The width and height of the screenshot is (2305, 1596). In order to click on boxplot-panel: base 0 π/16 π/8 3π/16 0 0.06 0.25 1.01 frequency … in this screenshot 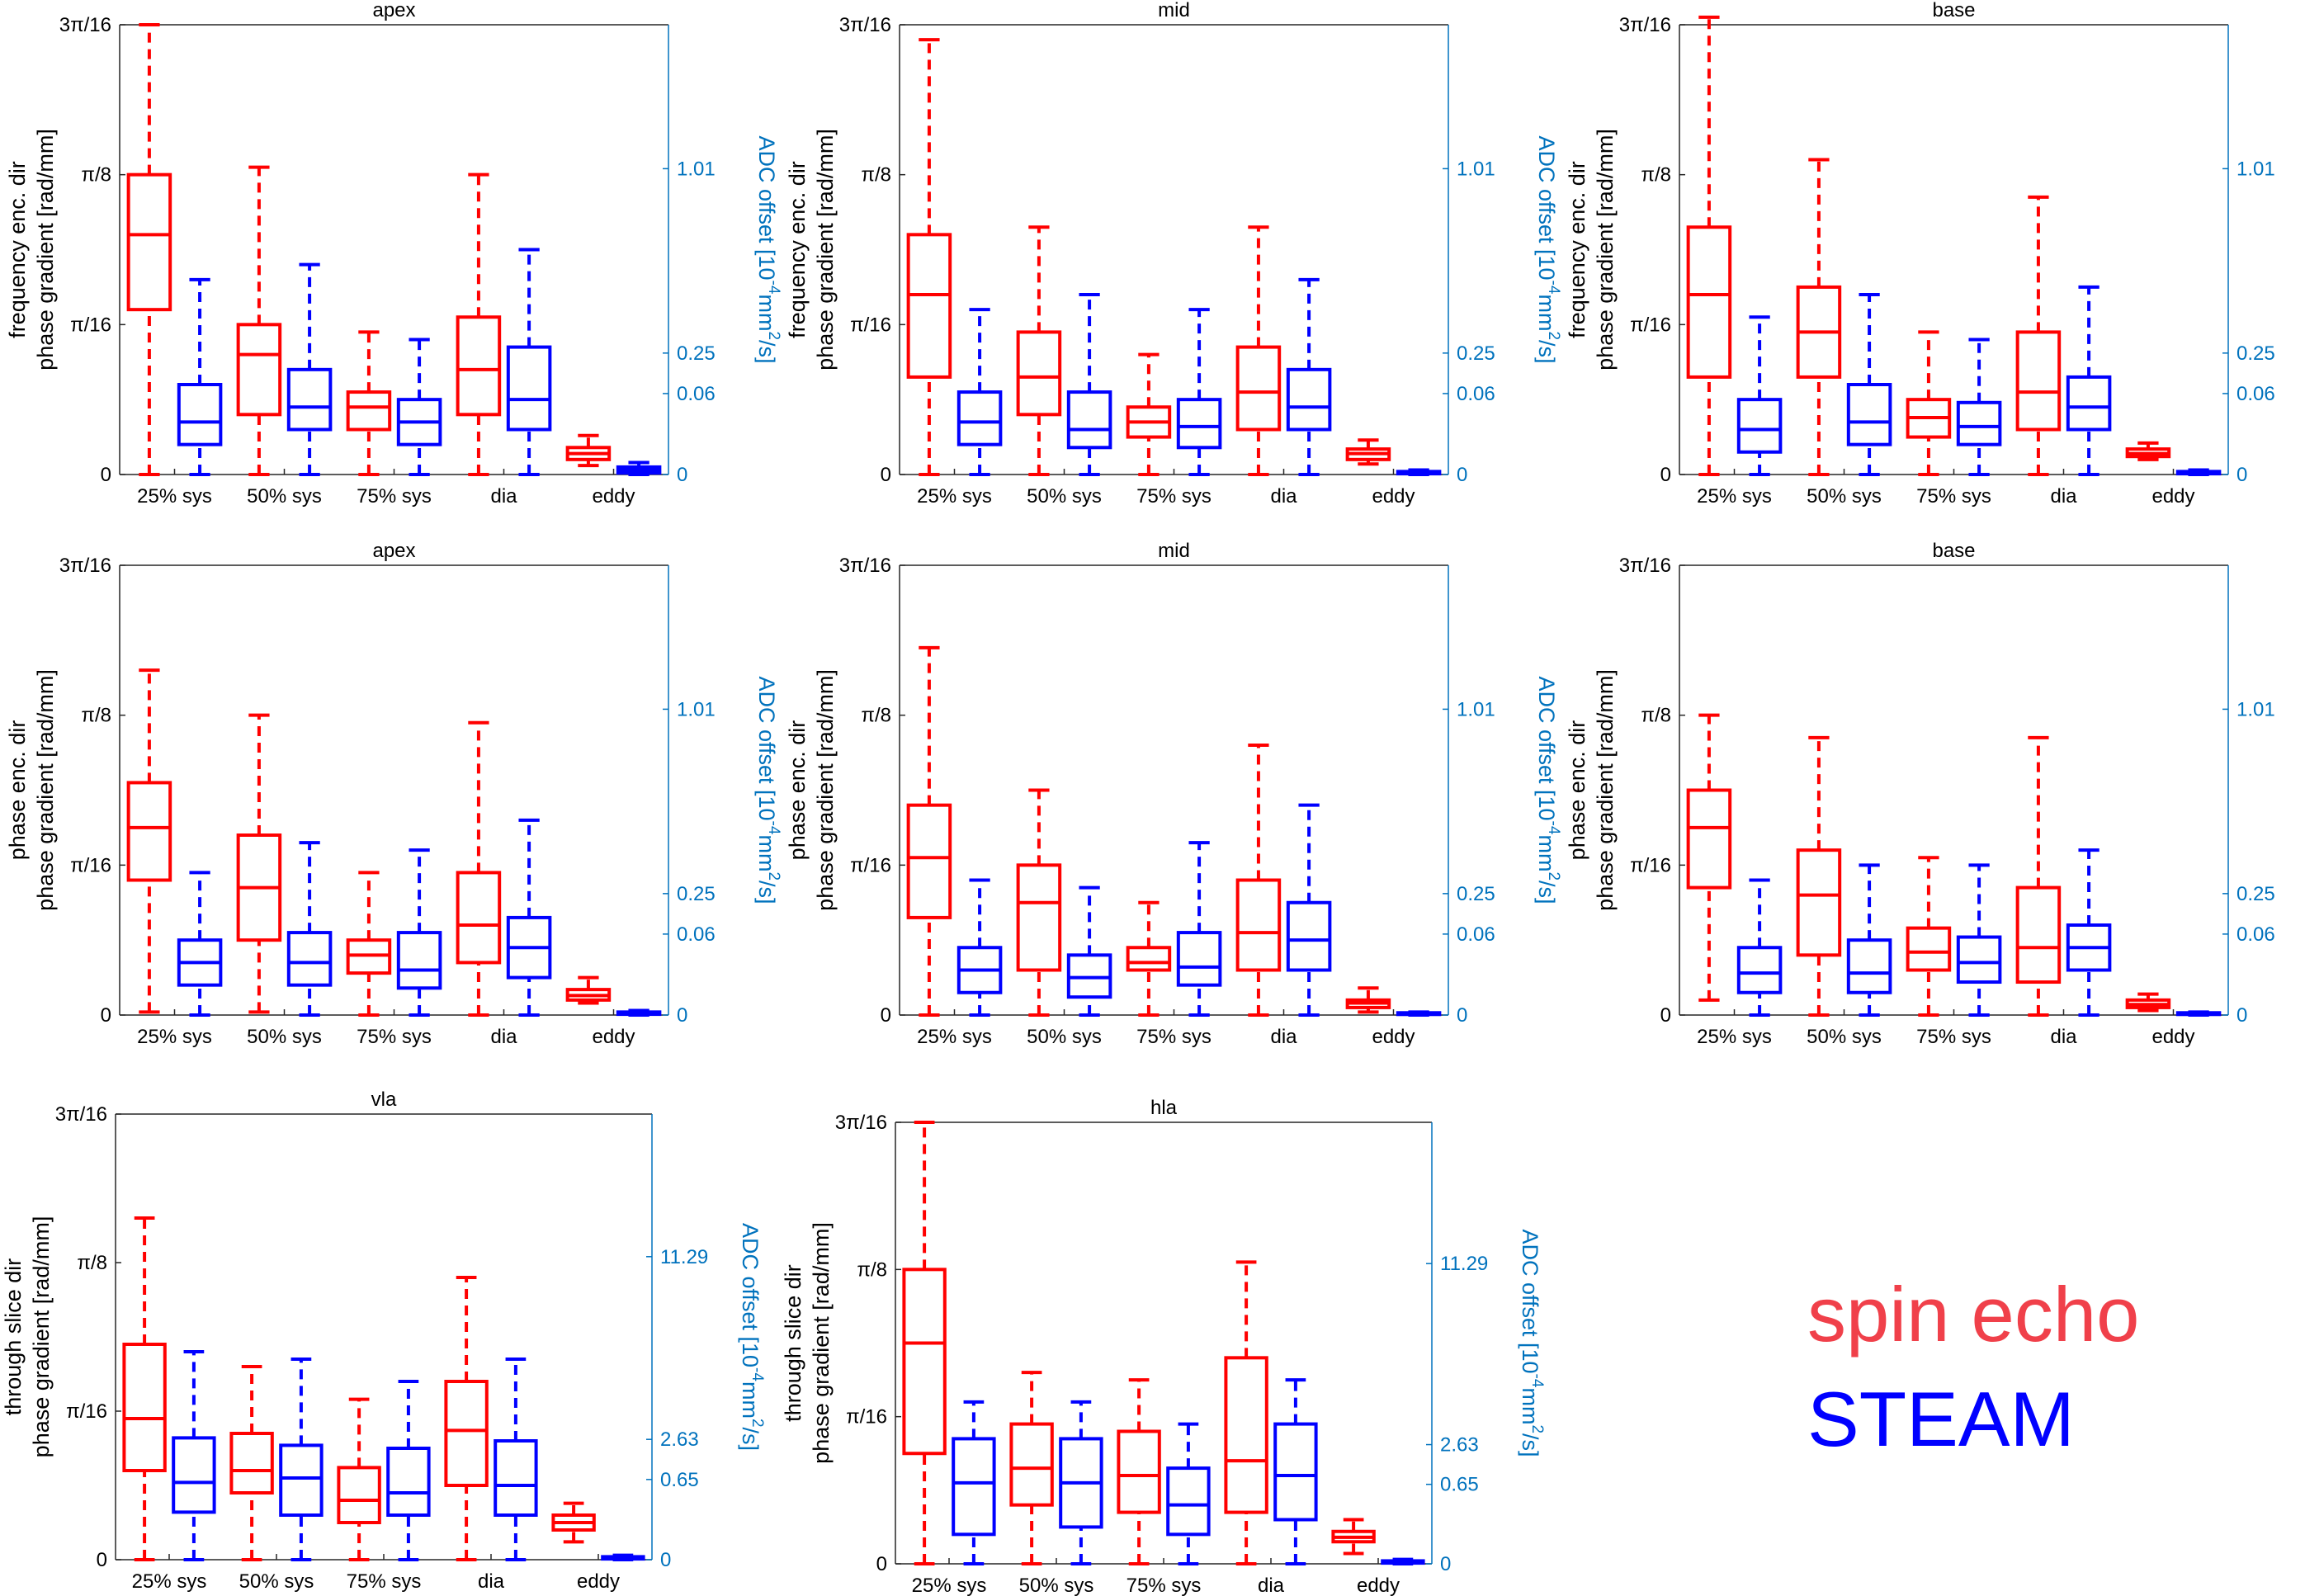, I will do `click(1920, 254)`.